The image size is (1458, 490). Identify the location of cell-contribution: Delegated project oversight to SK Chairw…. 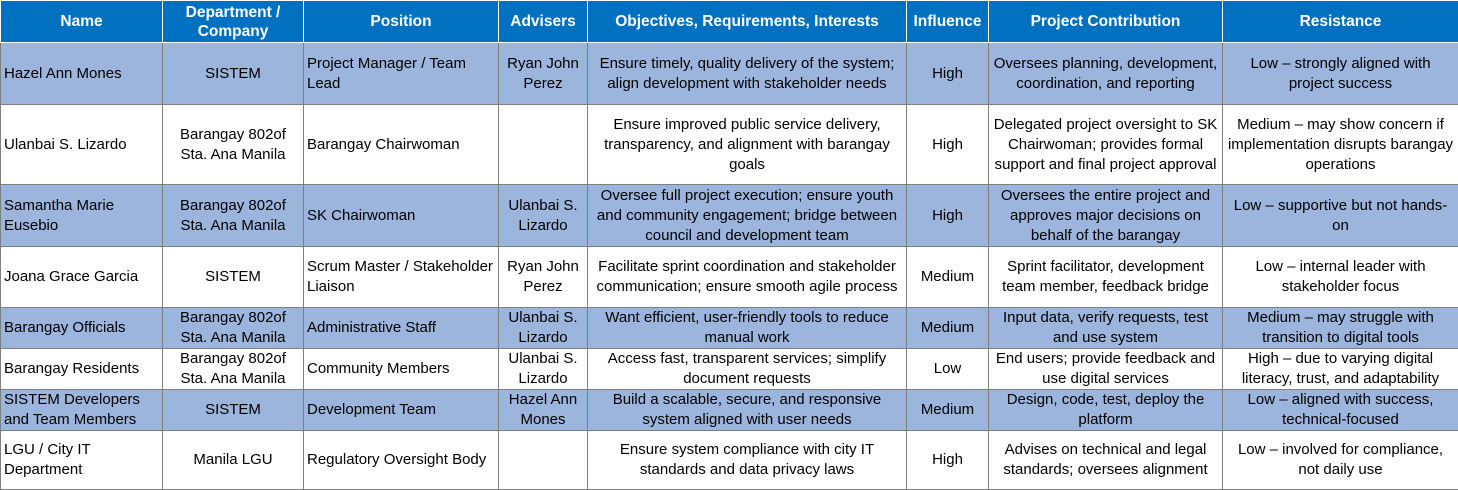
(1106, 145).